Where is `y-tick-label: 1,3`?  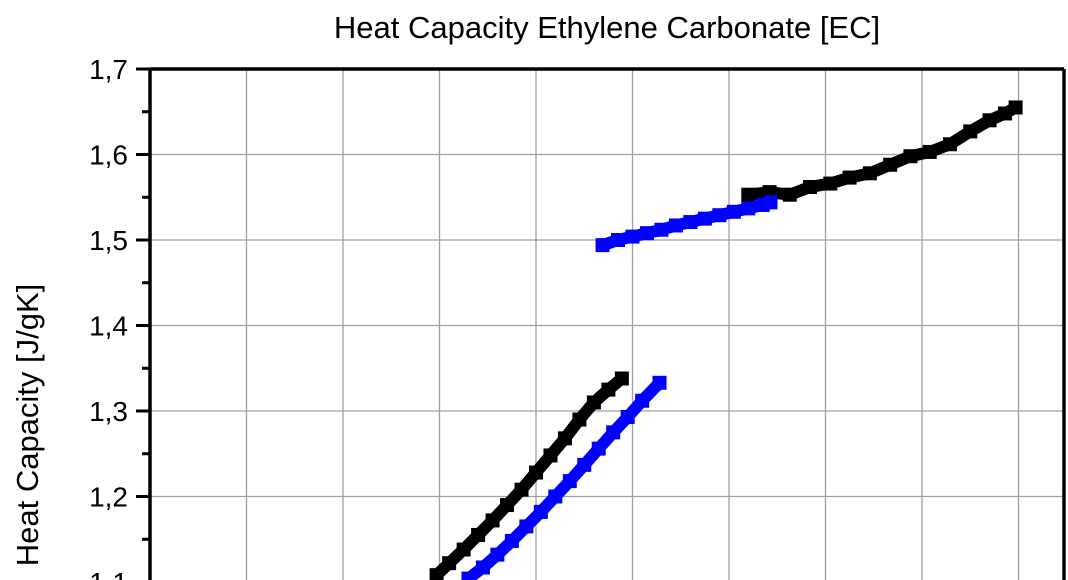 y-tick-label: 1,3 is located at coordinates (108, 411).